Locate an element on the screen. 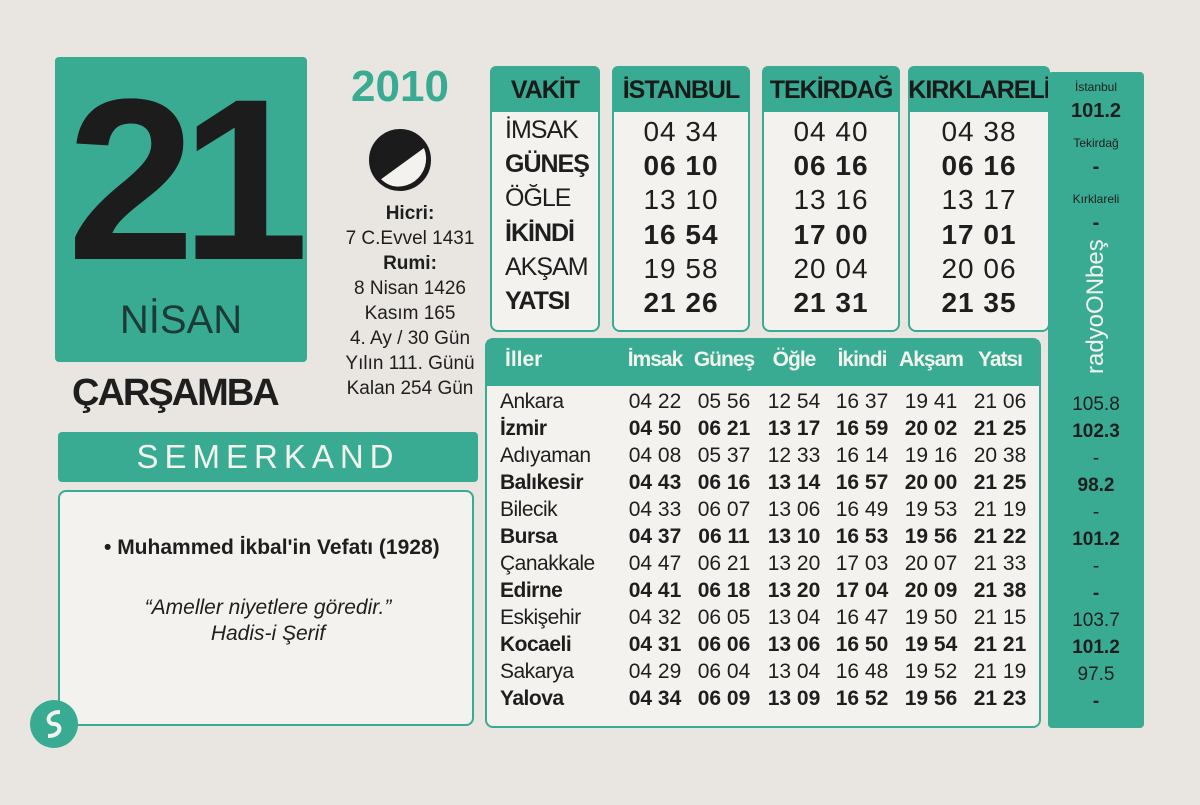 Image resolution: width=1200 pixels, height=805 pixels. prayer-name: AKŞAM is located at coordinates (547, 266).